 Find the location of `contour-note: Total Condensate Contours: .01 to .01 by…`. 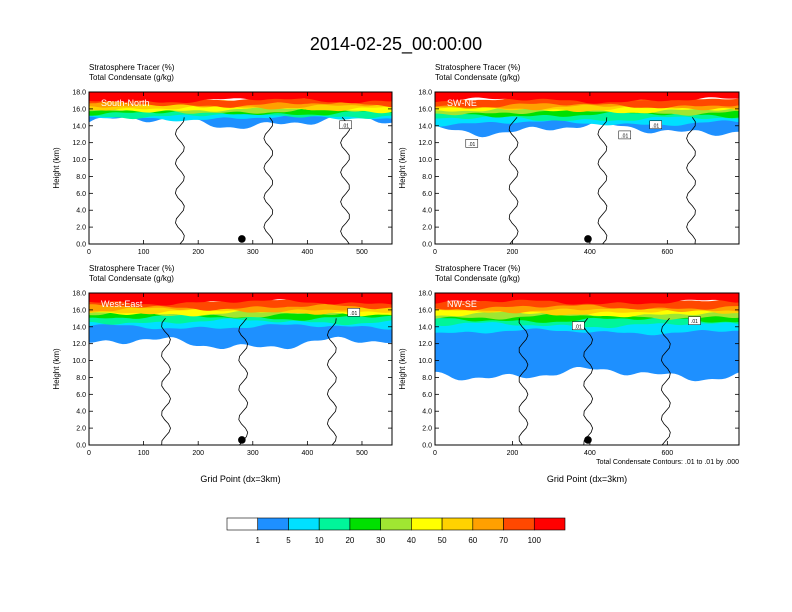

contour-note: Total Condensate Contours: .01 to .01 by… is located at coordinates (667, 462).